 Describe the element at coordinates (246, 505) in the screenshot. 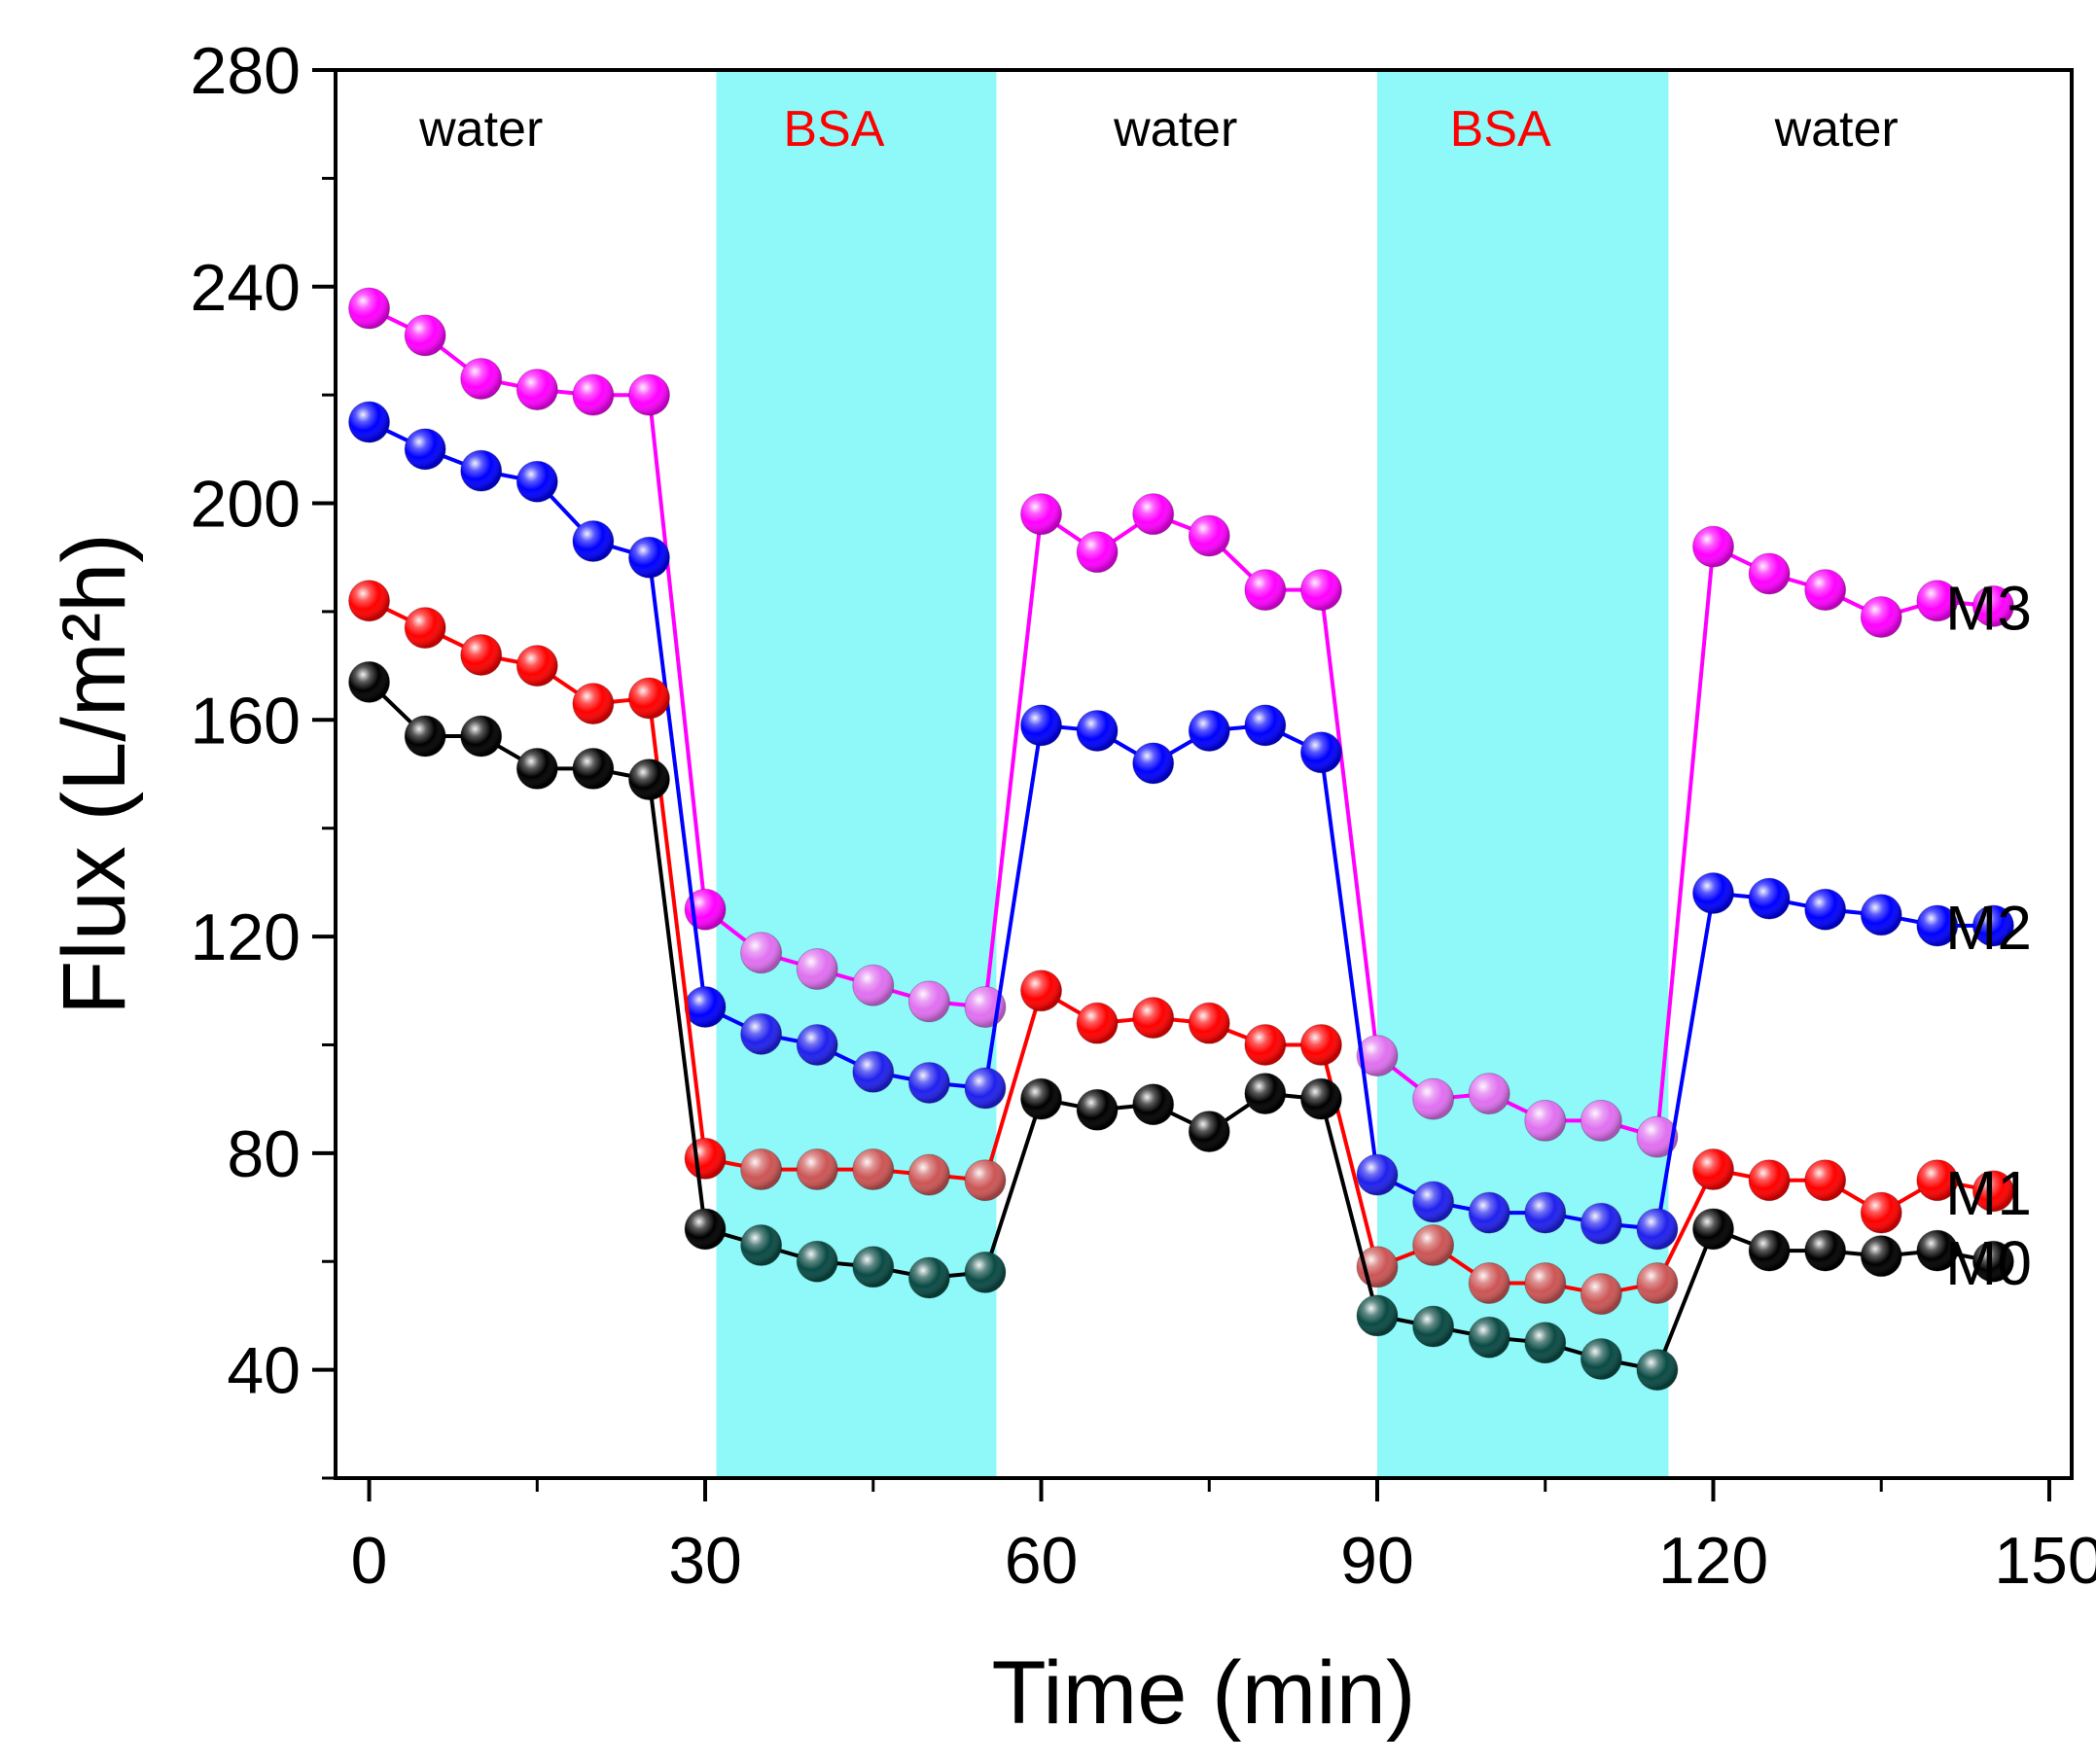

I see `y-tick-label: 200` at that location.